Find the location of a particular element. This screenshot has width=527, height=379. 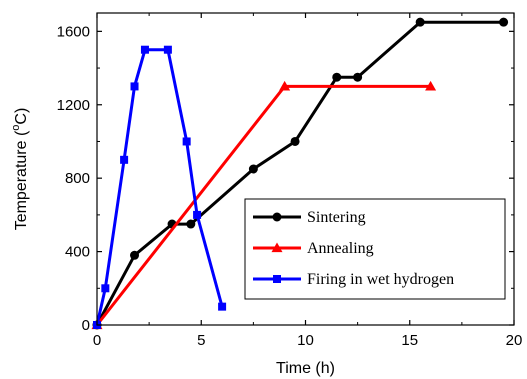

legend: Sintering Annealing Firing in wet hydrogen is located at coordinates (375, 249).